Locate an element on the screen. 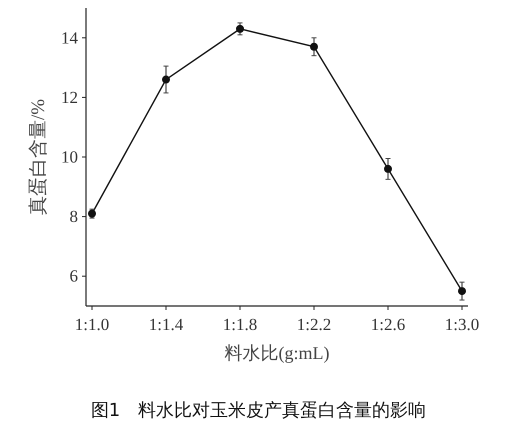 The height and width of the screenshot is (431, 517). y-tick-label: 6 is located at coordinates (74, 276).